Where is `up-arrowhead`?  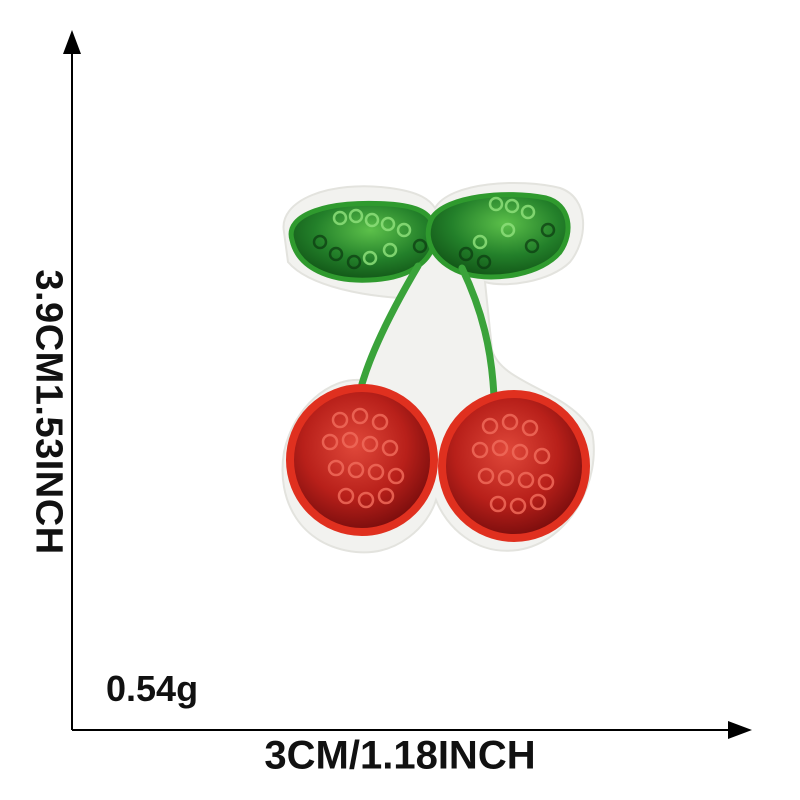
up-arrowhead is located at coordinates (72, 42).